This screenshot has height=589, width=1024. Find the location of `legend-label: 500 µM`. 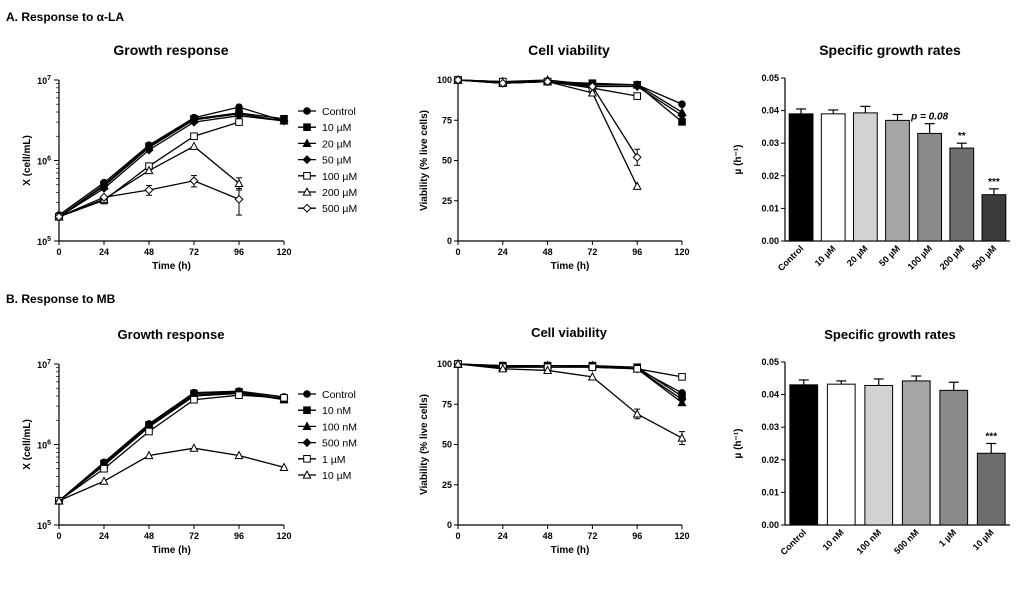

legend-label: 500 µM is located at coordinates (339, 209).